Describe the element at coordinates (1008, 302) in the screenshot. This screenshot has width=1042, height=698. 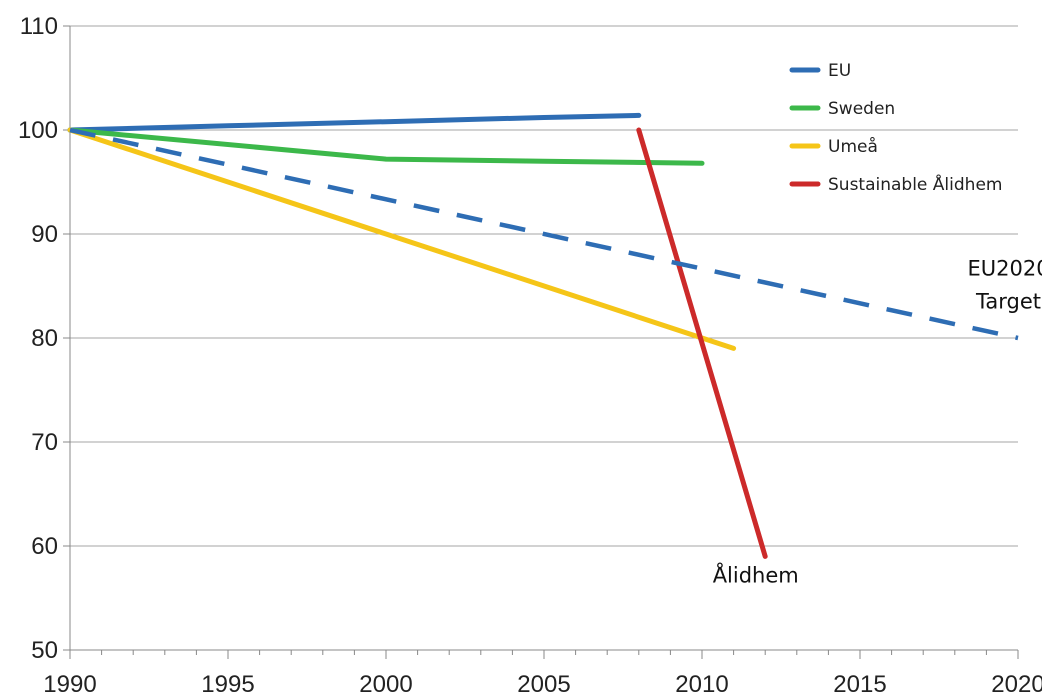
I see `annotation-eu2020-line-1: Target` at that location.